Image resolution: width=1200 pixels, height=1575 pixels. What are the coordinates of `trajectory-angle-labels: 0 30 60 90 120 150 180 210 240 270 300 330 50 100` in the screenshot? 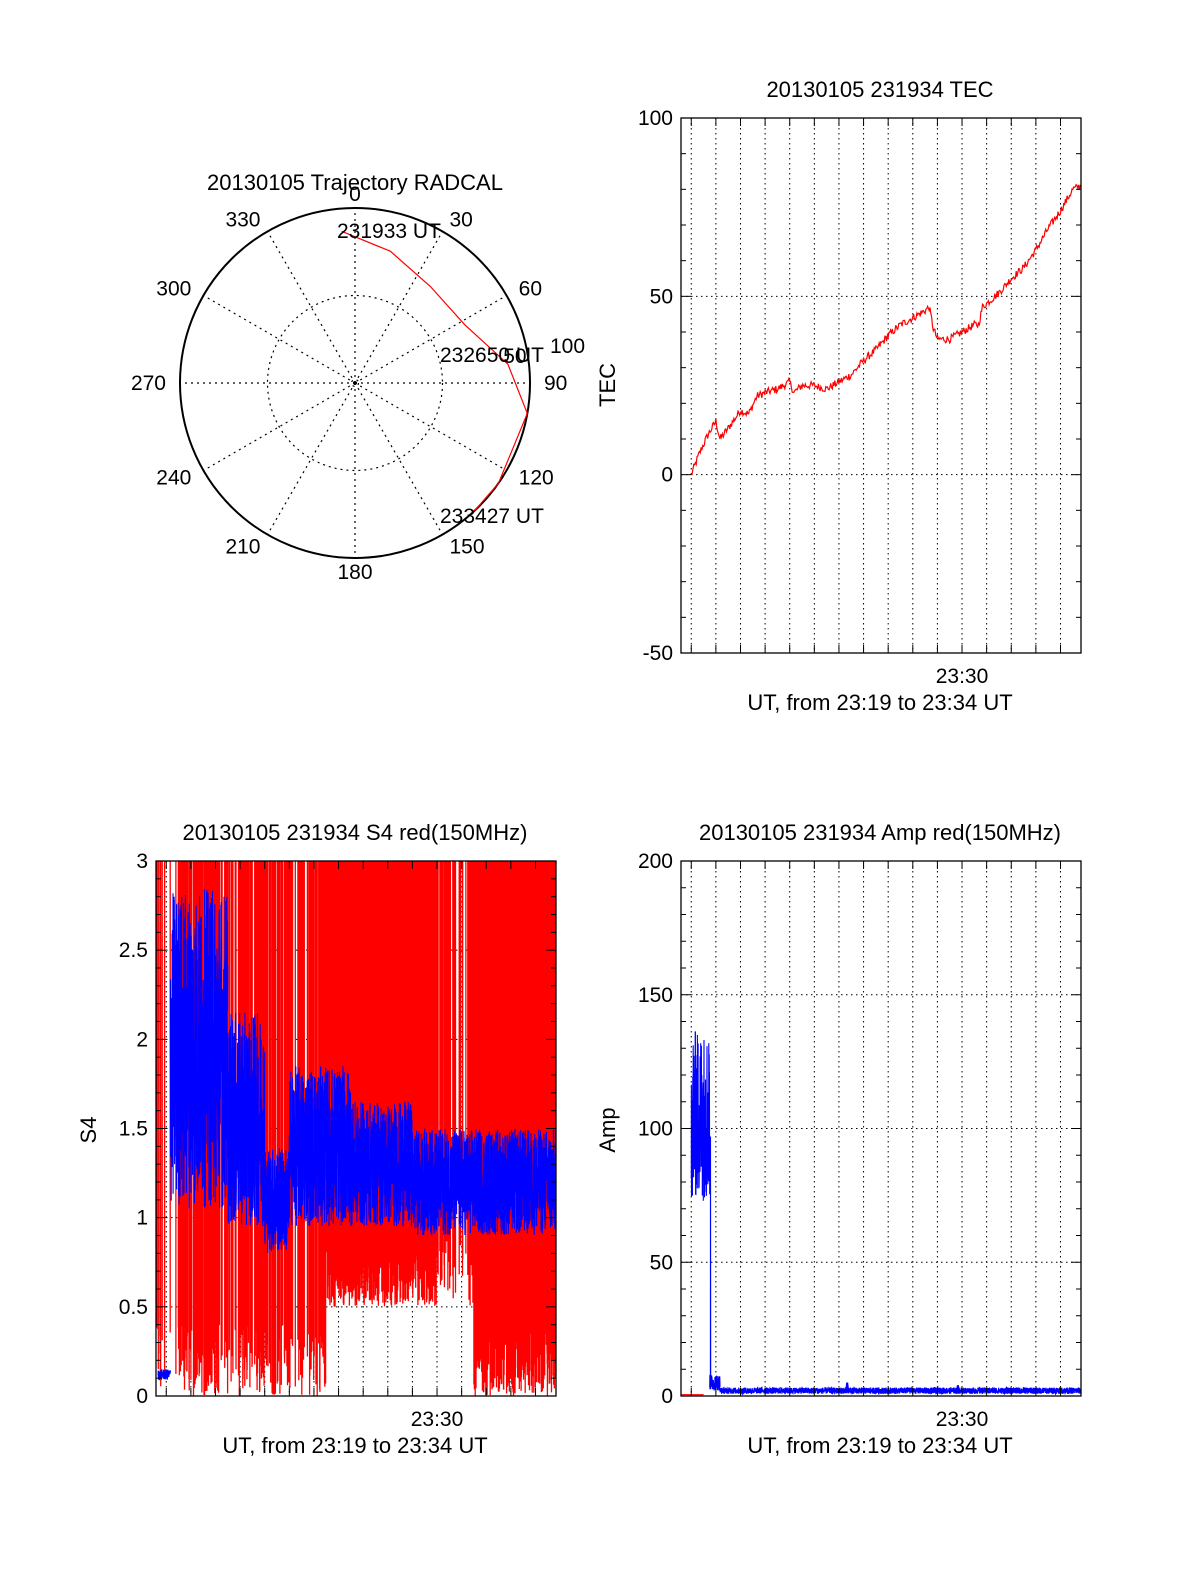 It's located at (358, 383).